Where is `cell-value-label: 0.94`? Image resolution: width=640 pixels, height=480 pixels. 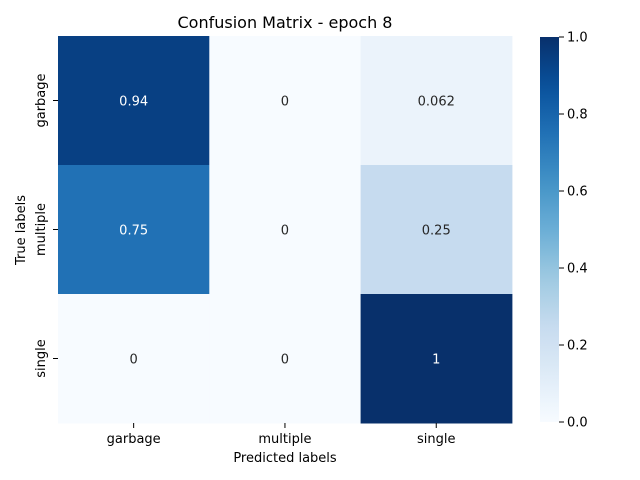 cell-value-label: 0.94 is located at coordinates (133, 102).